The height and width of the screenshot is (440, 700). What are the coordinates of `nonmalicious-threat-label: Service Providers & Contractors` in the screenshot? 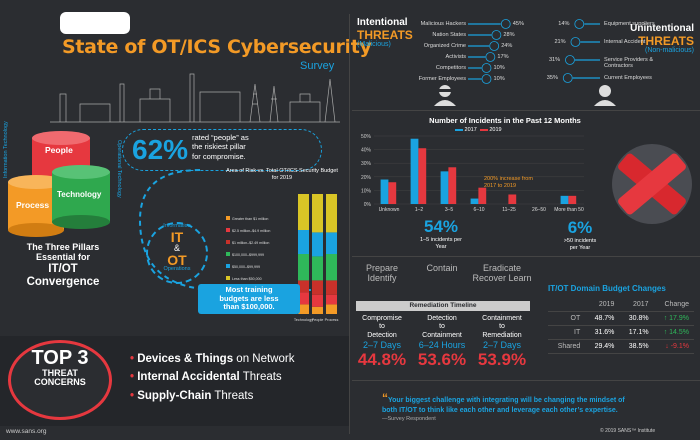 It's located at (629, 63).